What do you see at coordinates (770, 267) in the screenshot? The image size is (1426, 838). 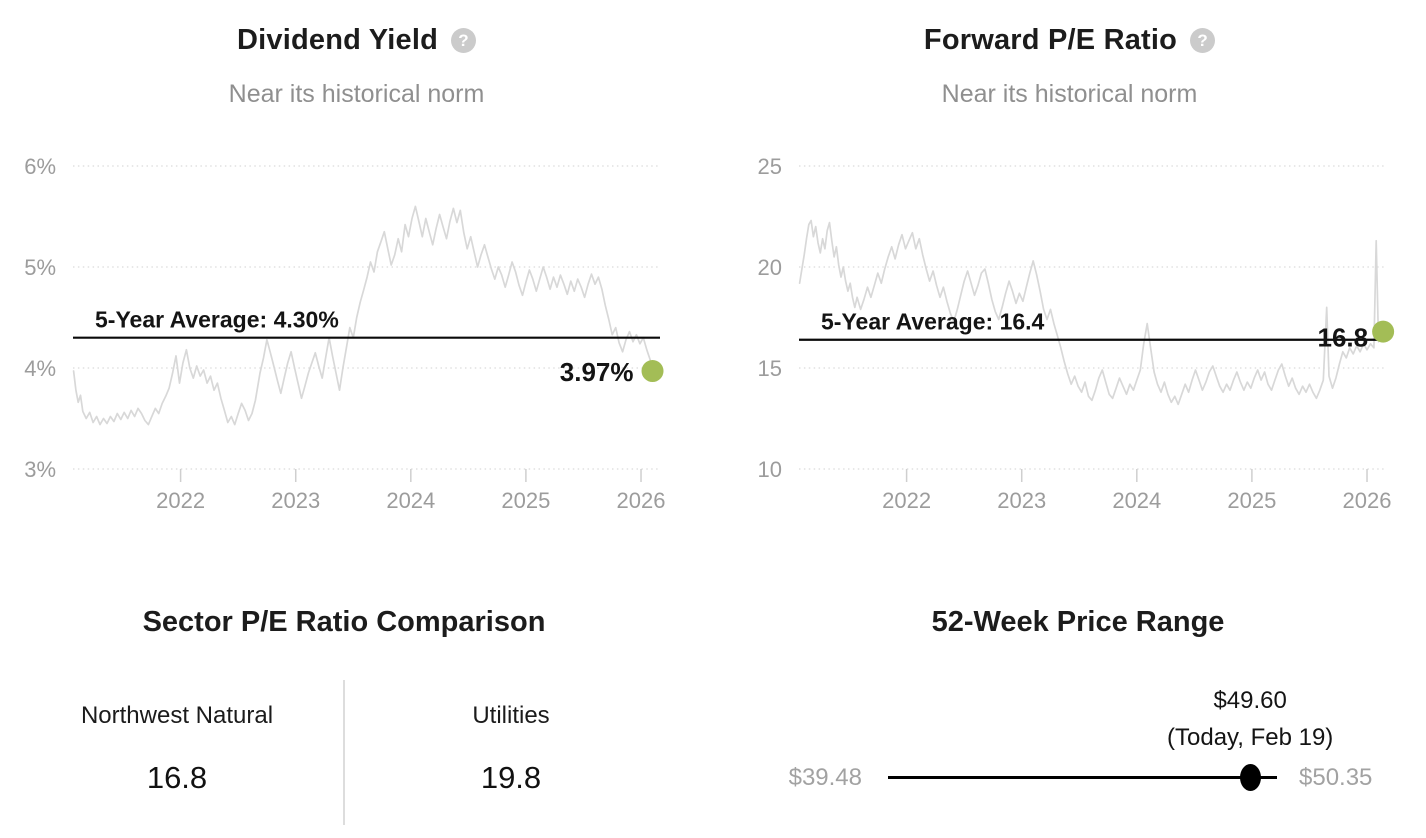 I see `y-axis-label: 20` at bounding box center [770, 267].